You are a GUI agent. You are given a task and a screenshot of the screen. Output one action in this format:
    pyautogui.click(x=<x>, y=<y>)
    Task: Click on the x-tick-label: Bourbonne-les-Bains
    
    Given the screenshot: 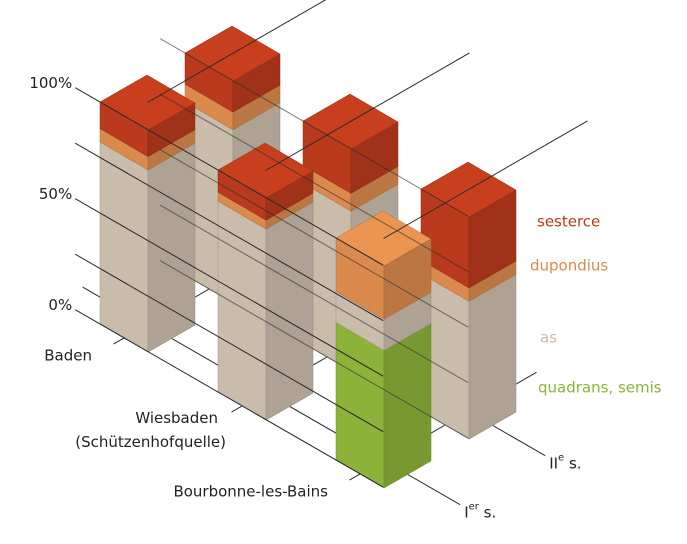 What is the action you would take?
    pyautogui.click(x=250, y=492)
    